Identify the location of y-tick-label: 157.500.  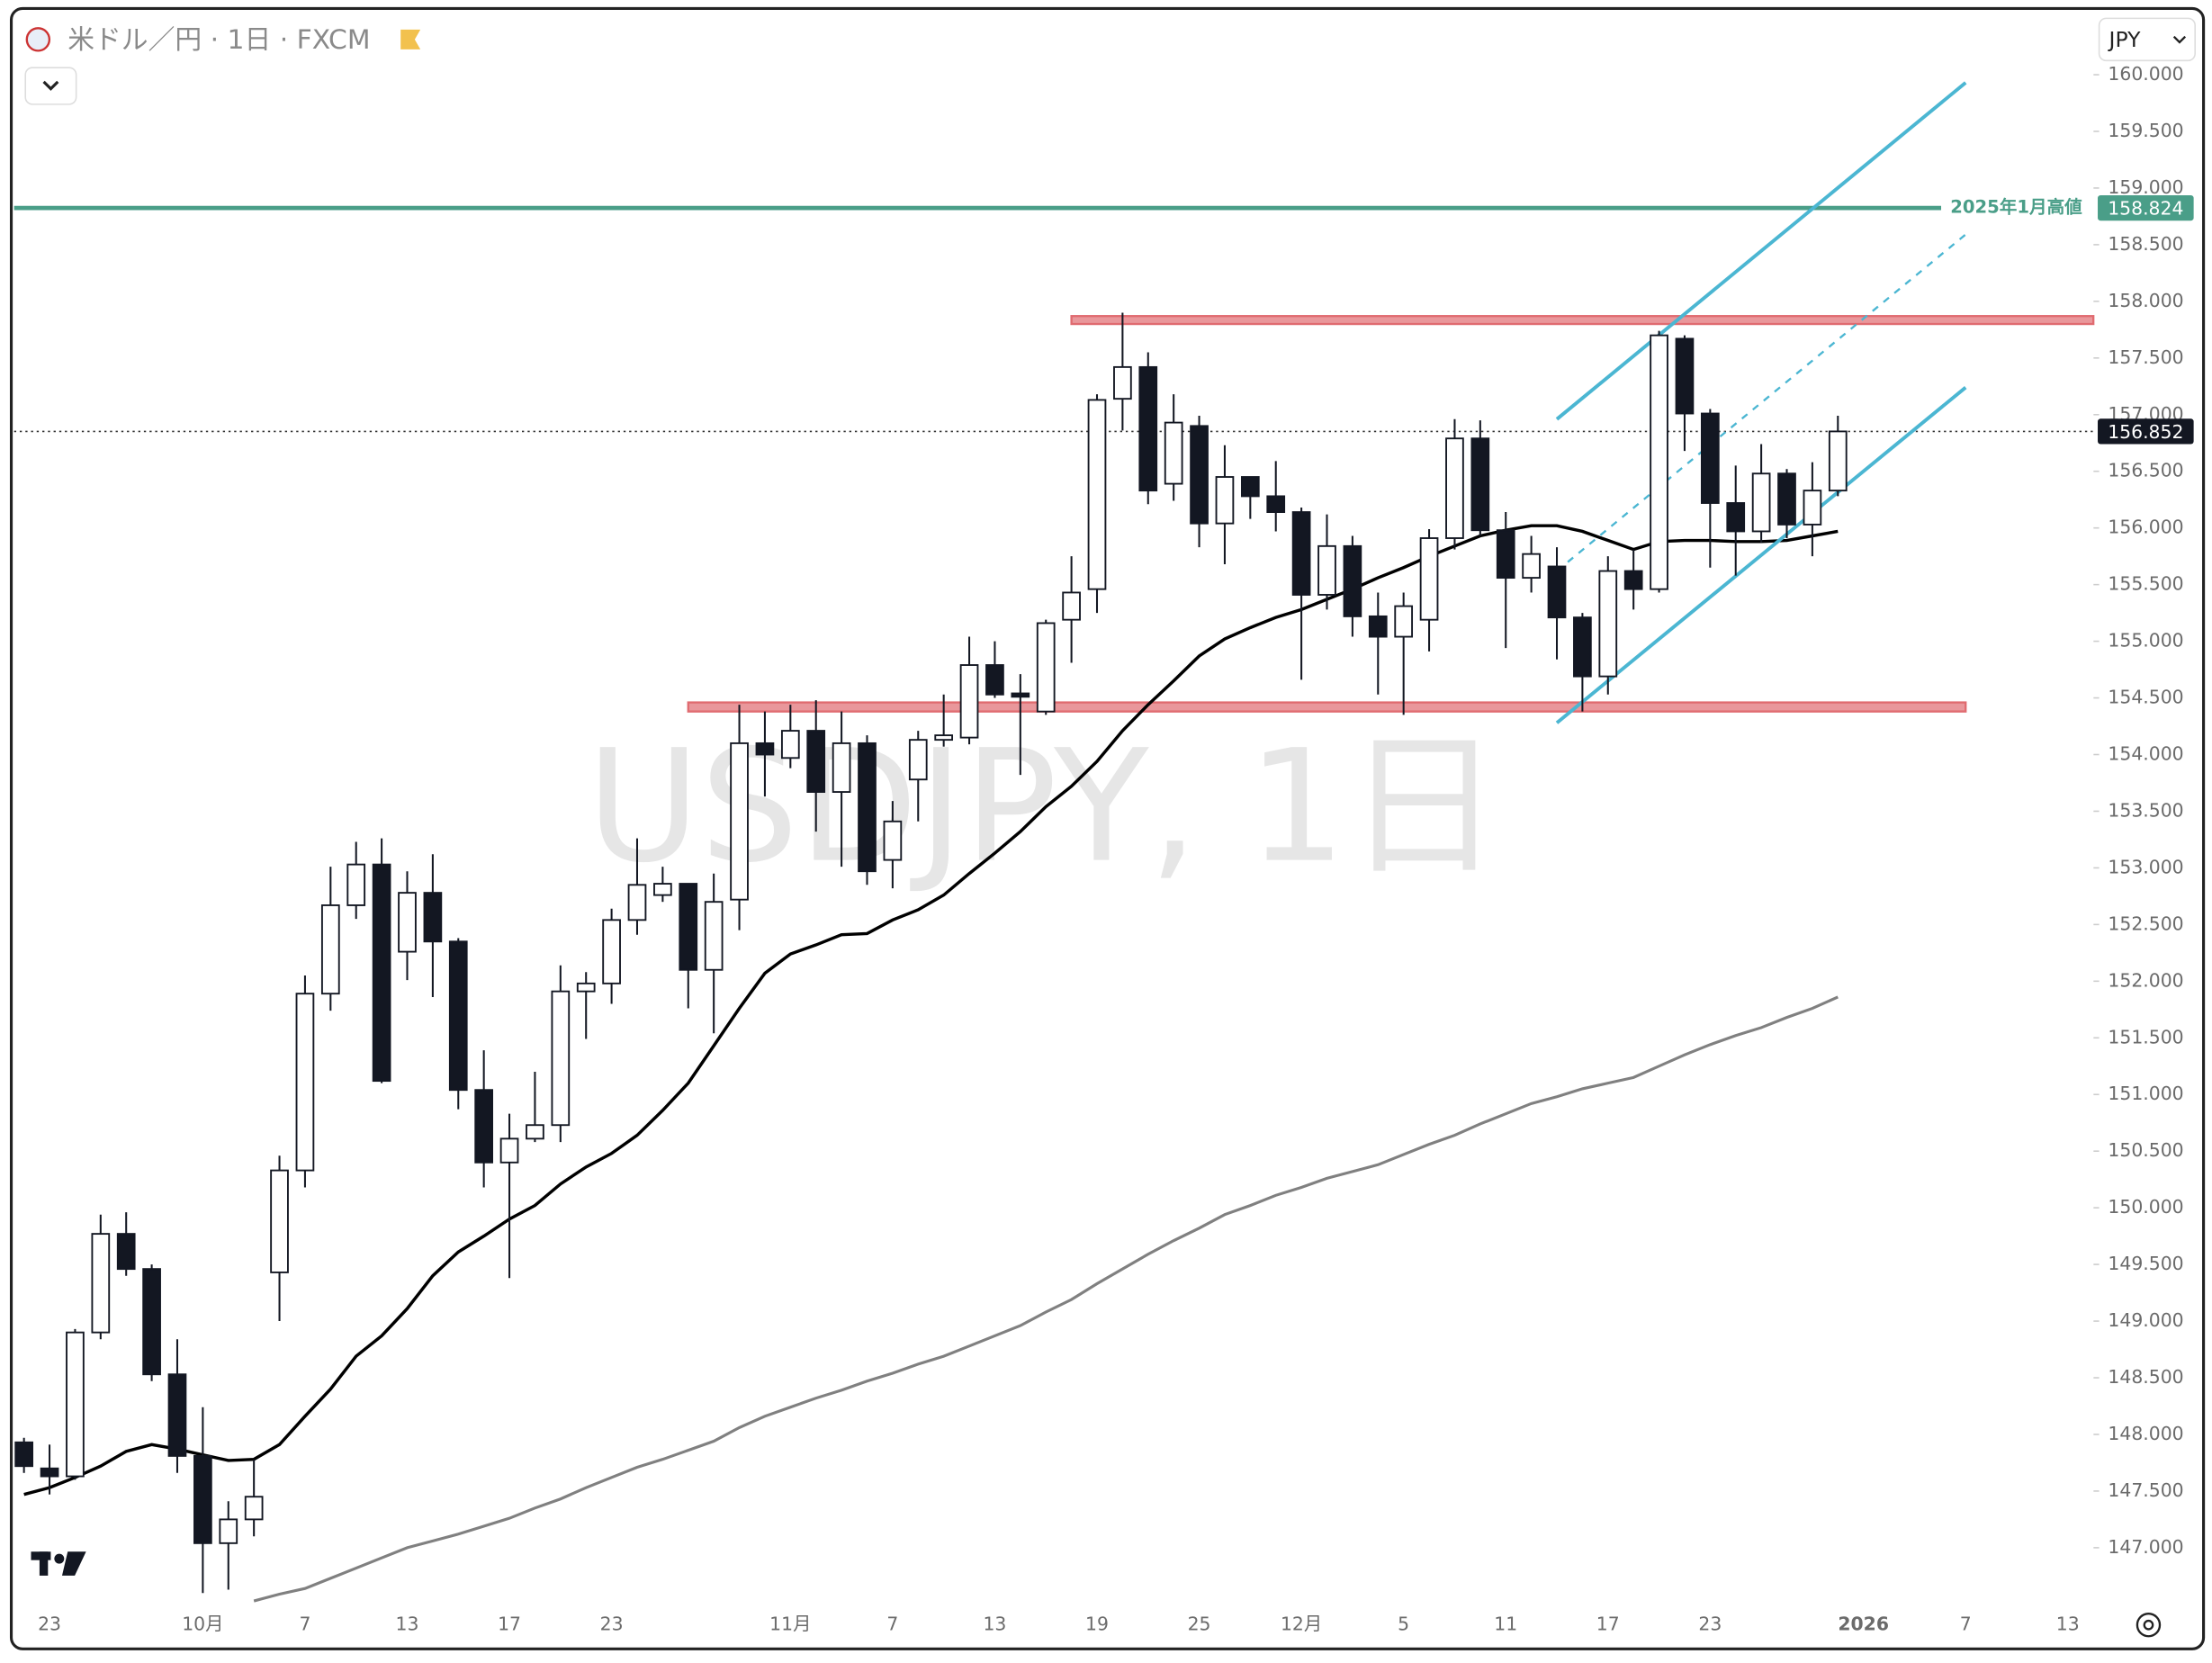
(2145, 357).